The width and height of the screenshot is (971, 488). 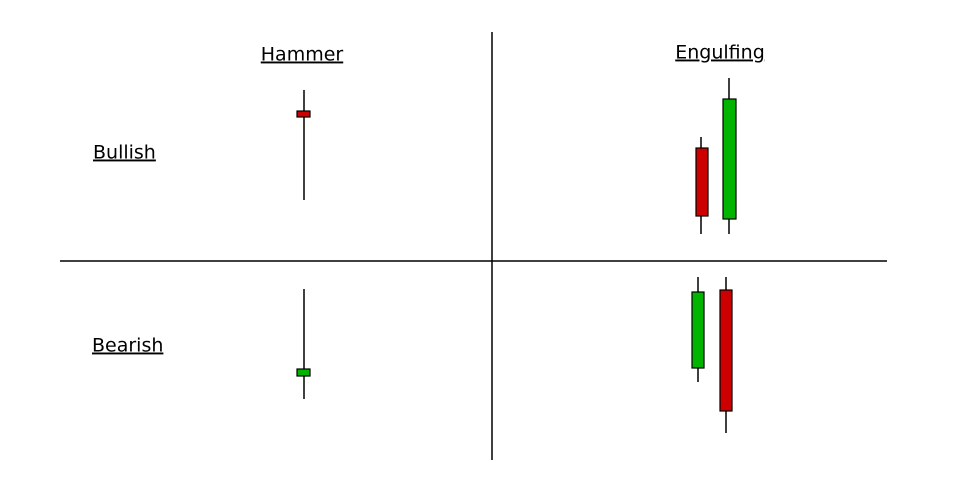 I want to click on row-label: Bearish, so click(x=127, y=346).